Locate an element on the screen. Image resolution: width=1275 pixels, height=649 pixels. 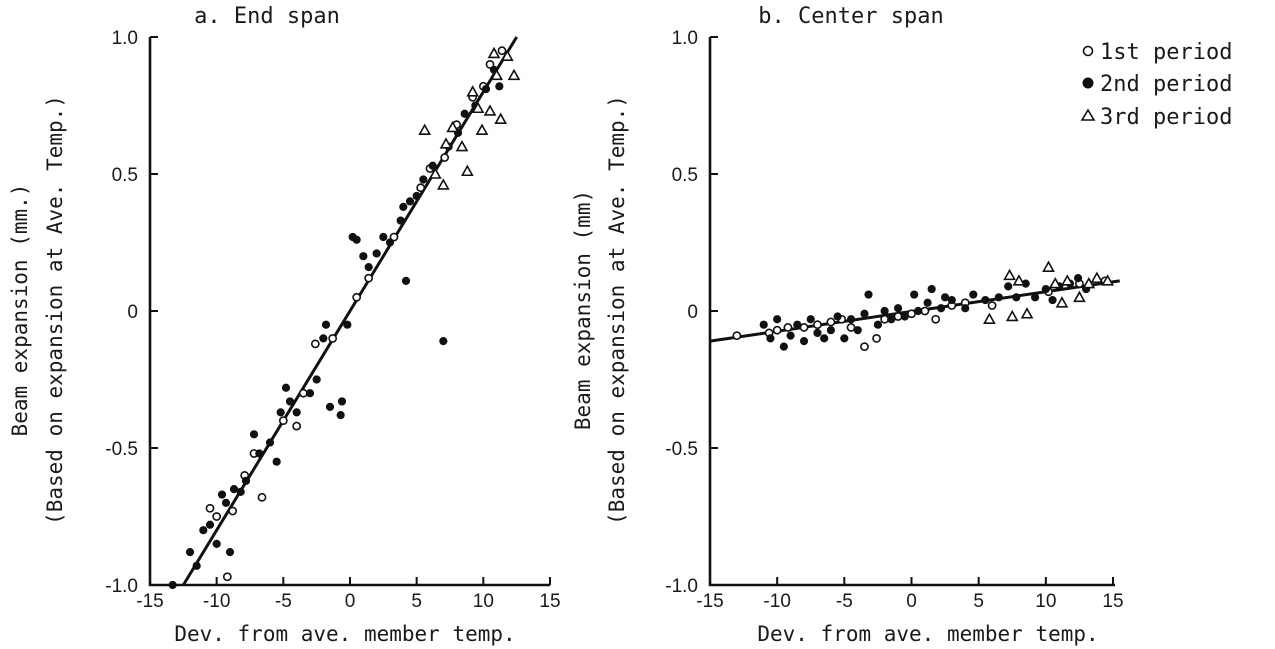
y-axis-label-line2: (Based on expansion at Ave. Temp.) is located at coordinates (55, 310).